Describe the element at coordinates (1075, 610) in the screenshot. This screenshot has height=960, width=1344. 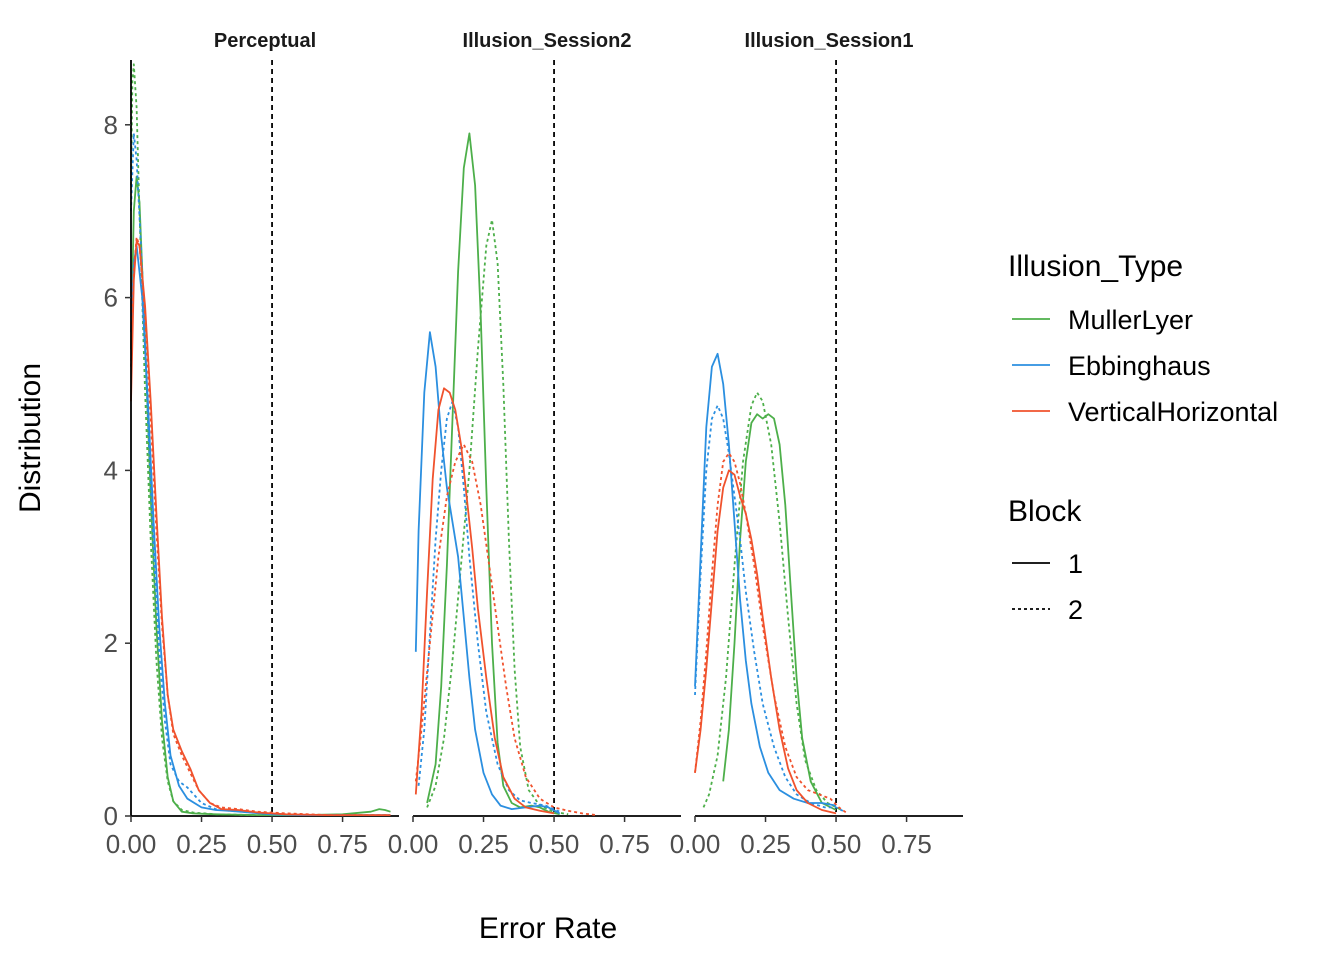
I see `legend-label-block-2: 2` at that location.